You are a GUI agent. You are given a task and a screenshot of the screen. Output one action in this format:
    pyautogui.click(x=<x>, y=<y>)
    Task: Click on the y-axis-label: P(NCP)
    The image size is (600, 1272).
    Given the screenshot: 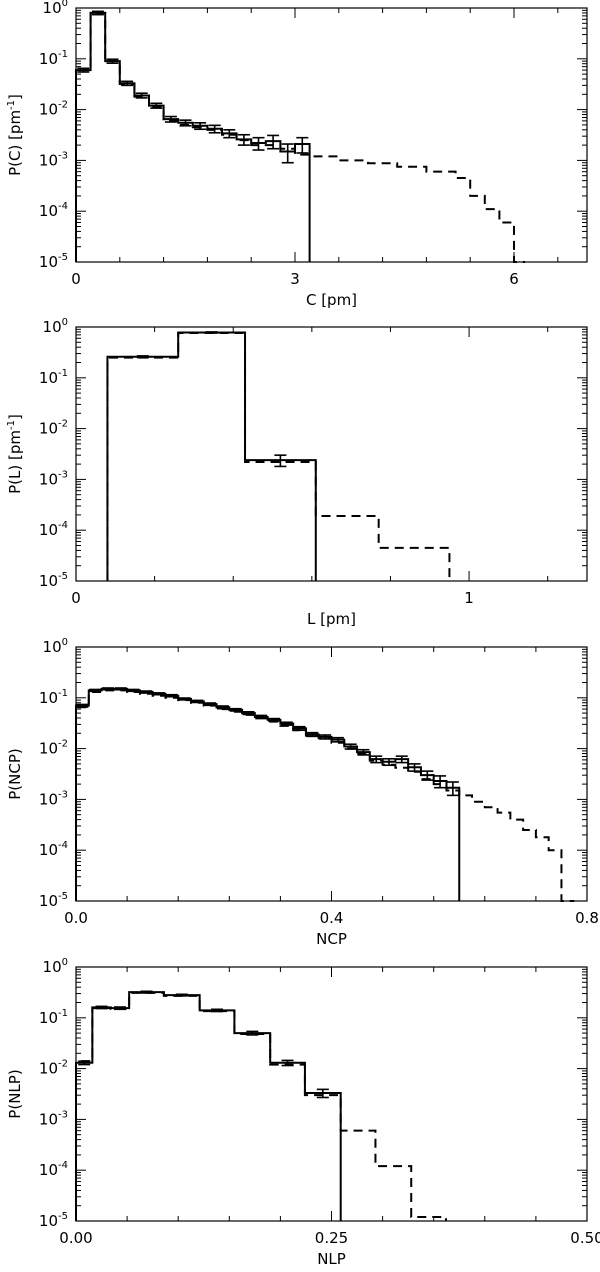 What is the action you would take?
    pyautogui.click(x=15, y=774)
    